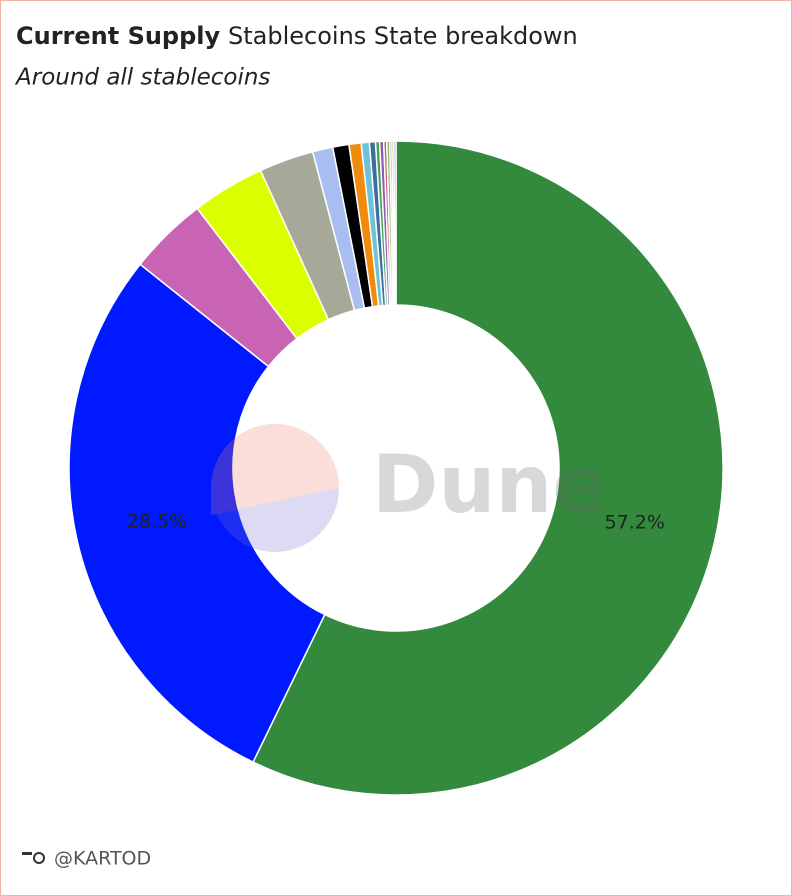 This screenshot has width=792, height=896. I want to click on watermark: Dune, so click(409, 488).